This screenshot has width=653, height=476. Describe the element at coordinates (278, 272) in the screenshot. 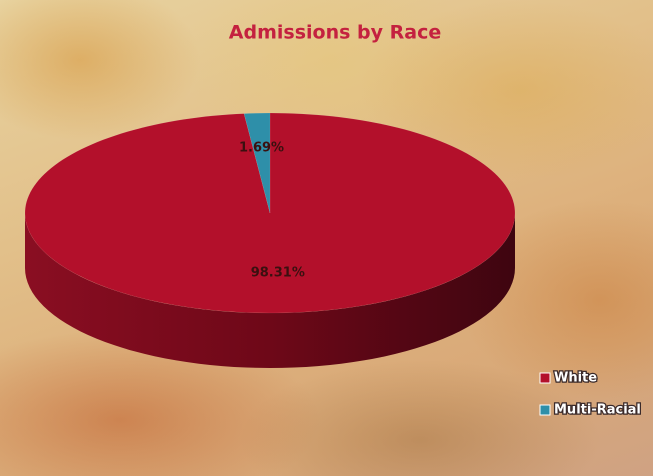

I see `data-label: 98.31%` at that location.